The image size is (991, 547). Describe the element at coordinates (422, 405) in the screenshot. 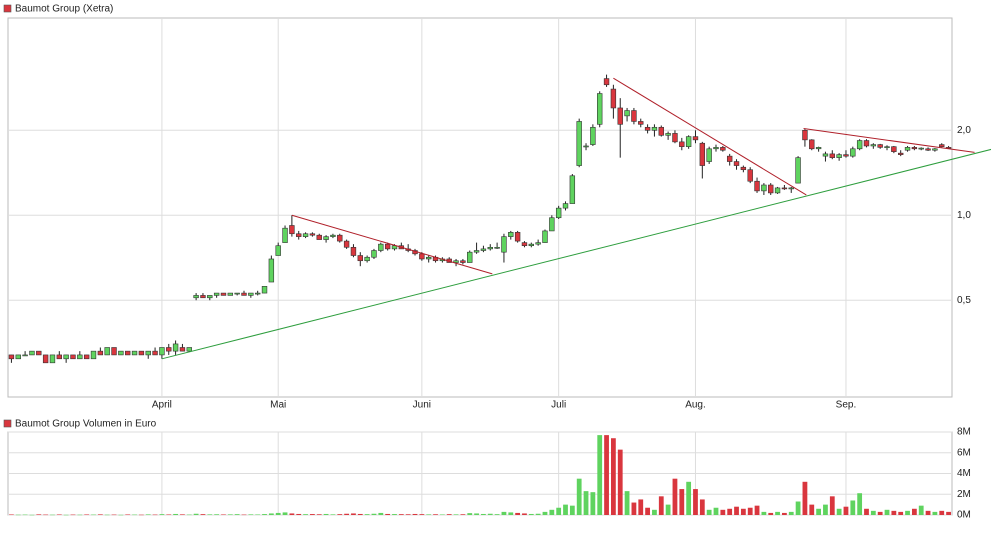

I see `x-tick-label: Juni` at that location.